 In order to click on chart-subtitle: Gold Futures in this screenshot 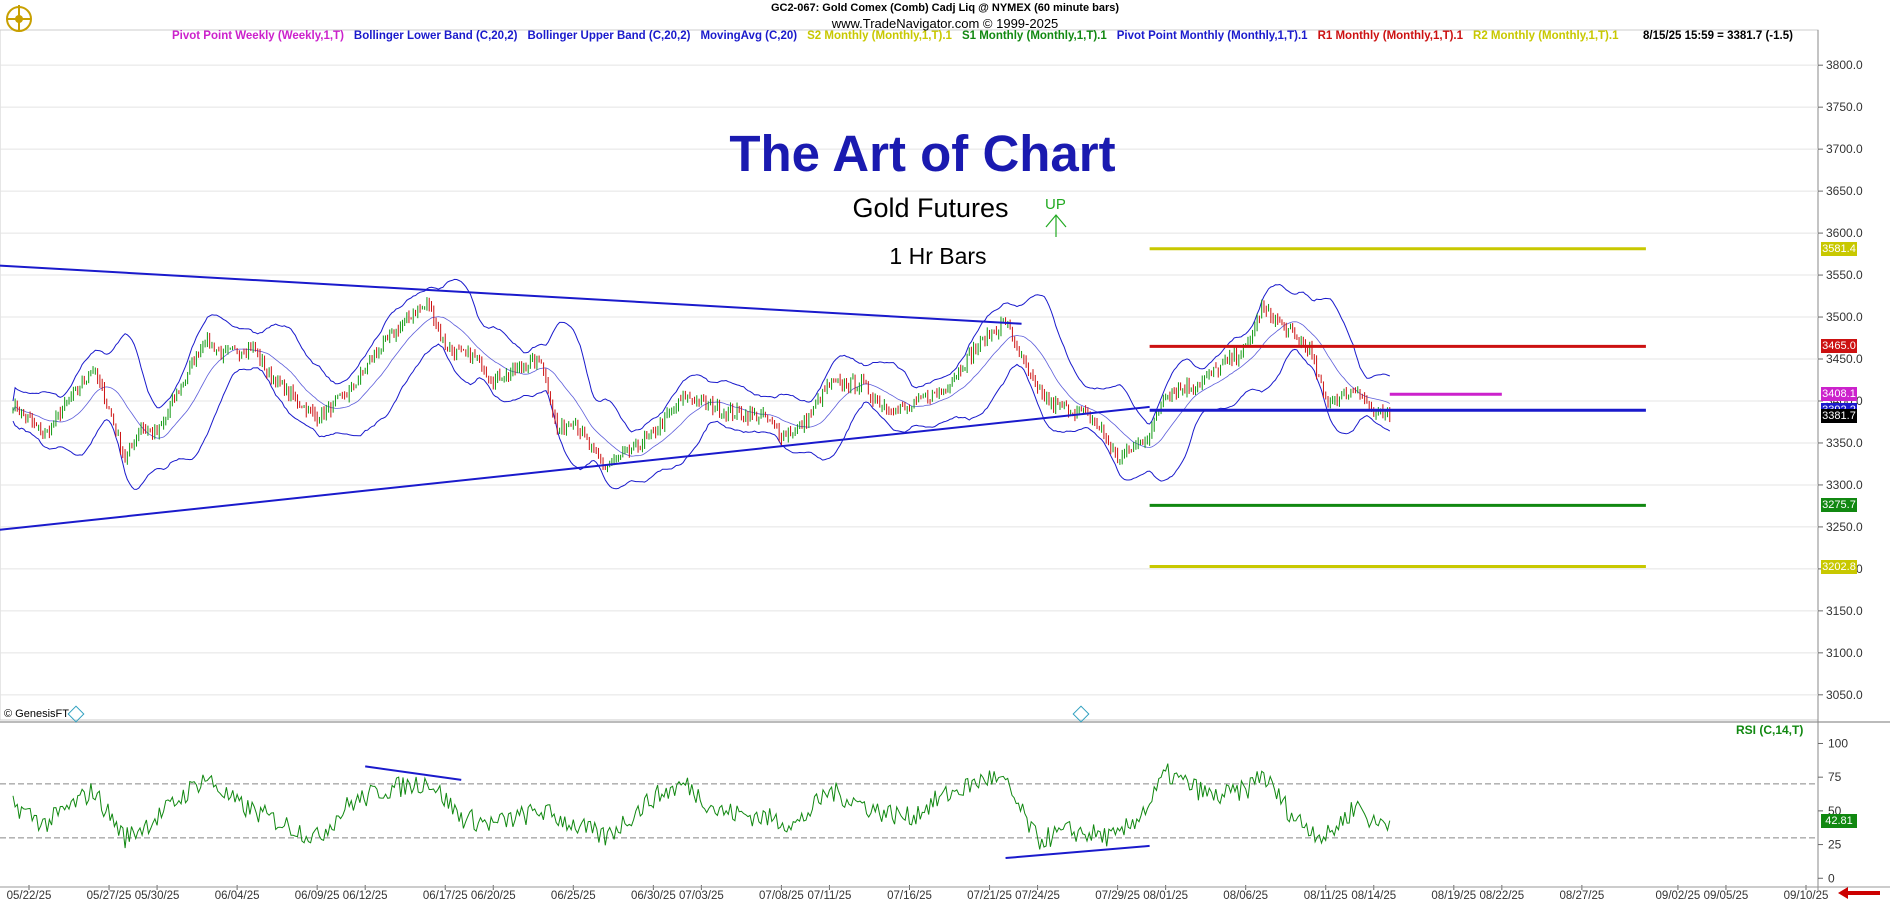, I will do `click(930, 208)`.